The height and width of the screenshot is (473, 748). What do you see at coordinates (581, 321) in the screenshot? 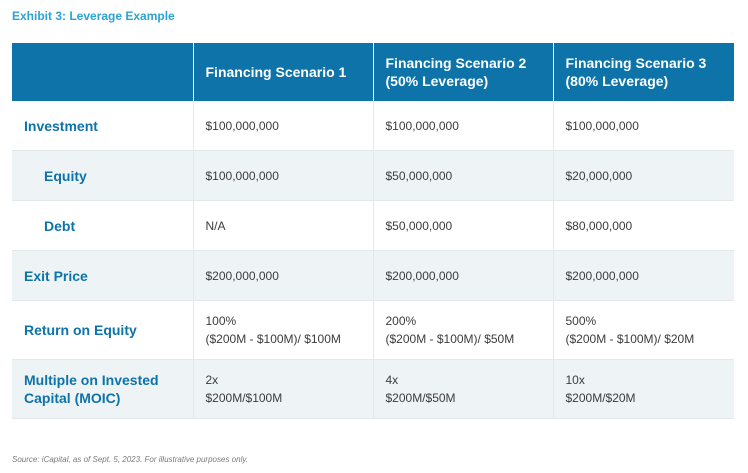
I see `cell-value: 500%` at bounding box center [581, 321].